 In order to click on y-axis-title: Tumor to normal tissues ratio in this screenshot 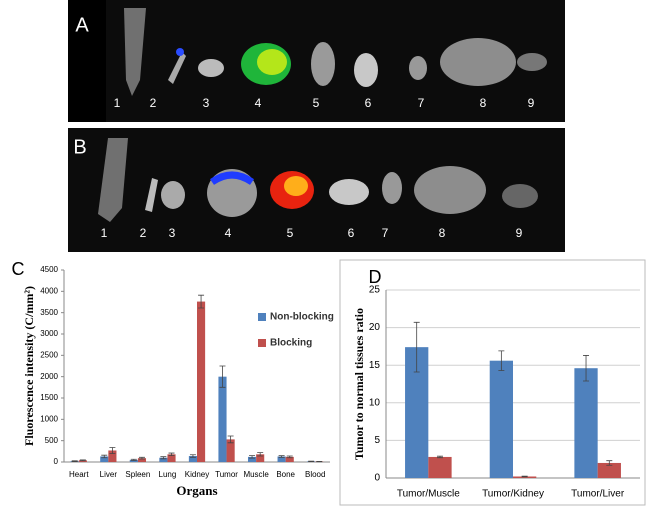, I will do `click(359, 384)`.